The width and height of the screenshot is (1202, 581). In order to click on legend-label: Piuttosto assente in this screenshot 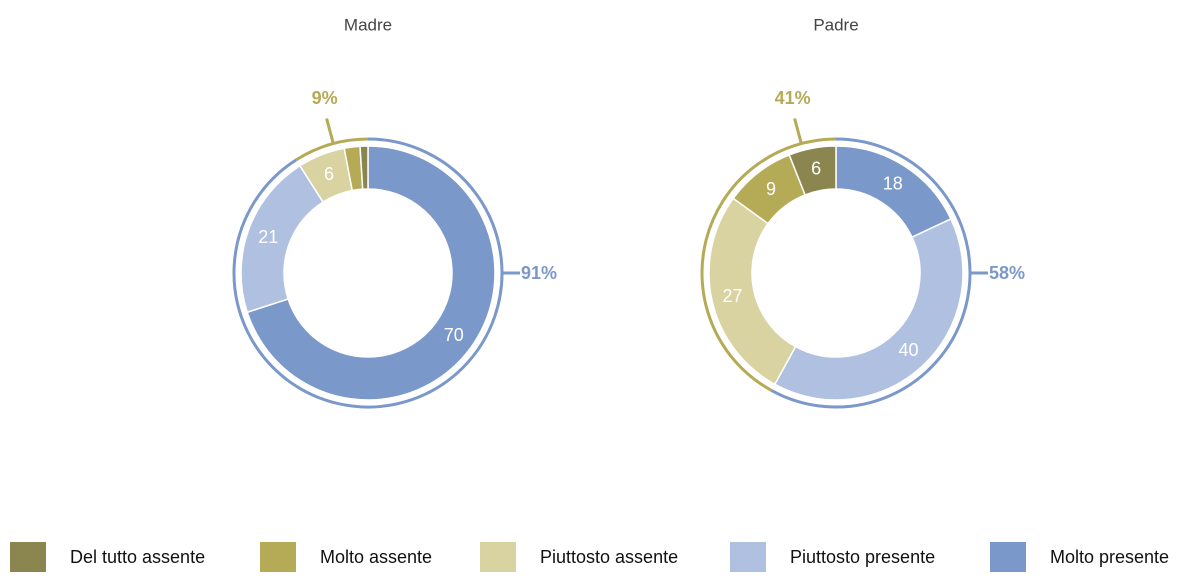, I will do `click(609, 557)`.